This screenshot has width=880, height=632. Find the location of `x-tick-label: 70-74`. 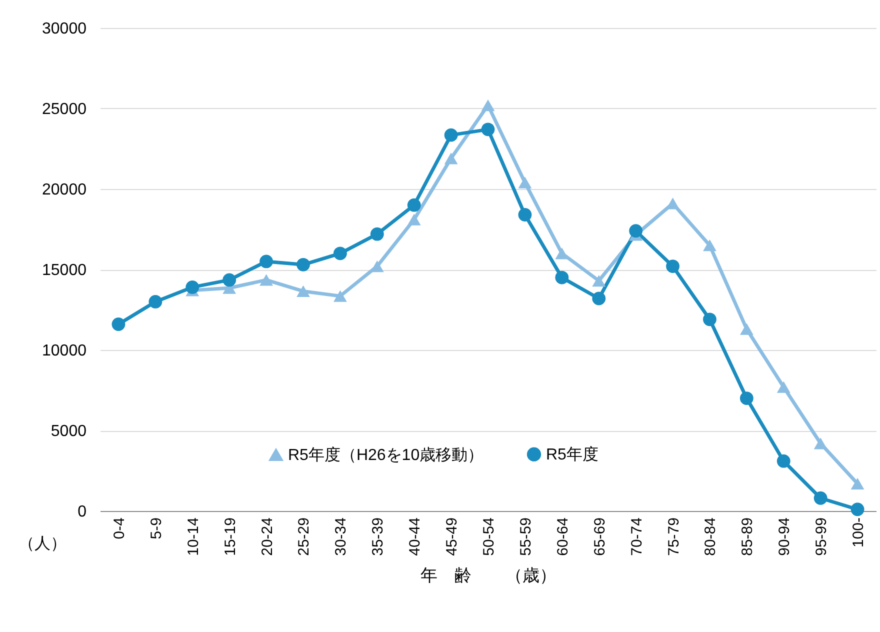

x-tick-label: 70-74 is located at coordinates (637, 537).